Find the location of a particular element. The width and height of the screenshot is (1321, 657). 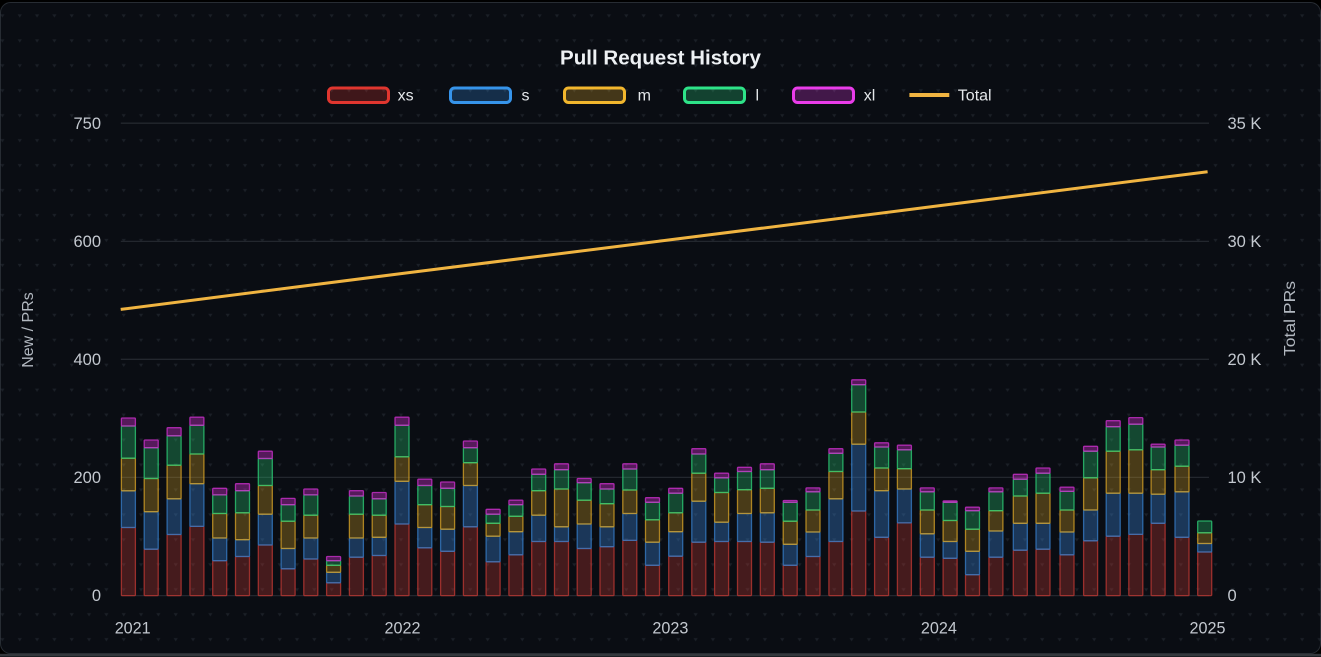

svg-text: m is located at coordinates (644, 96).